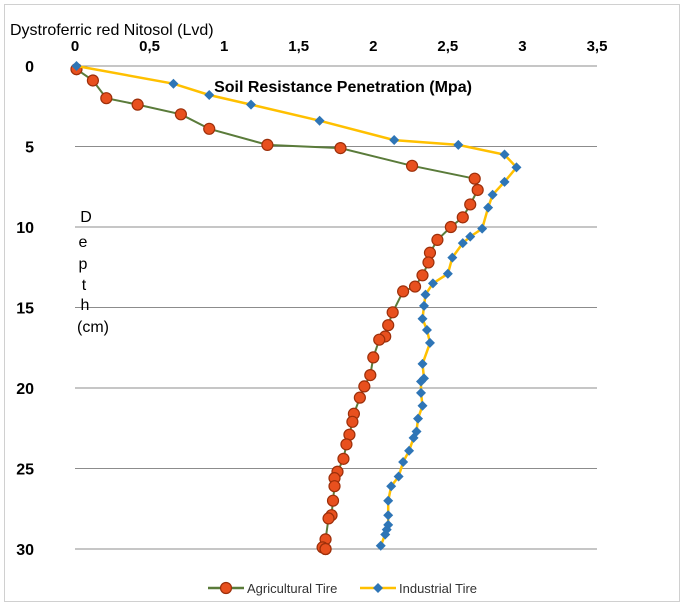 The width and height of the screenshot is (686, 609). Describe the element at coordinates (29, 148) in the screenshot. I see `y-tick-label: 5` at that location.